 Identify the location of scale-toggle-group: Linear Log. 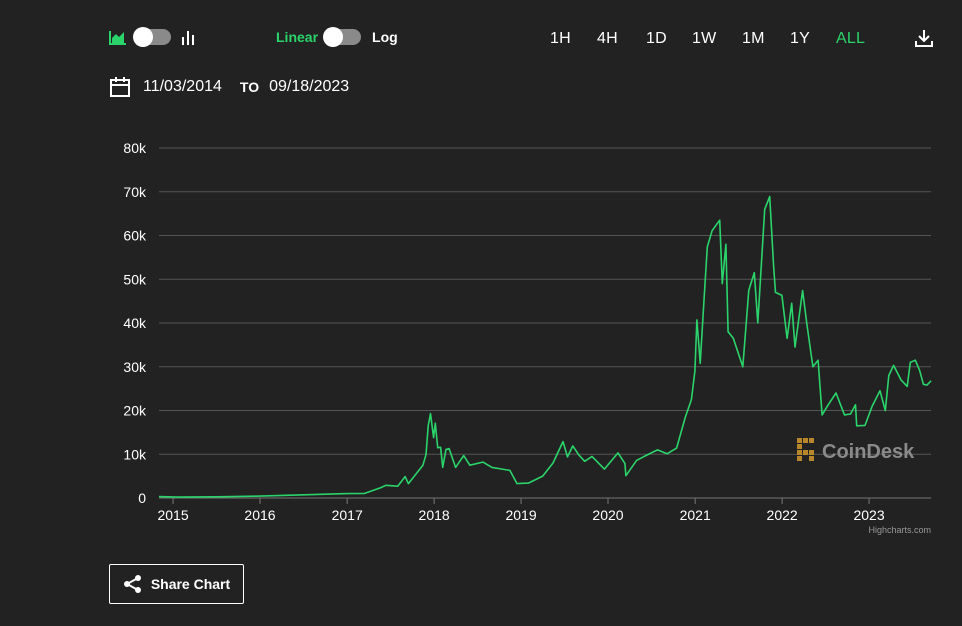
(337, 37).